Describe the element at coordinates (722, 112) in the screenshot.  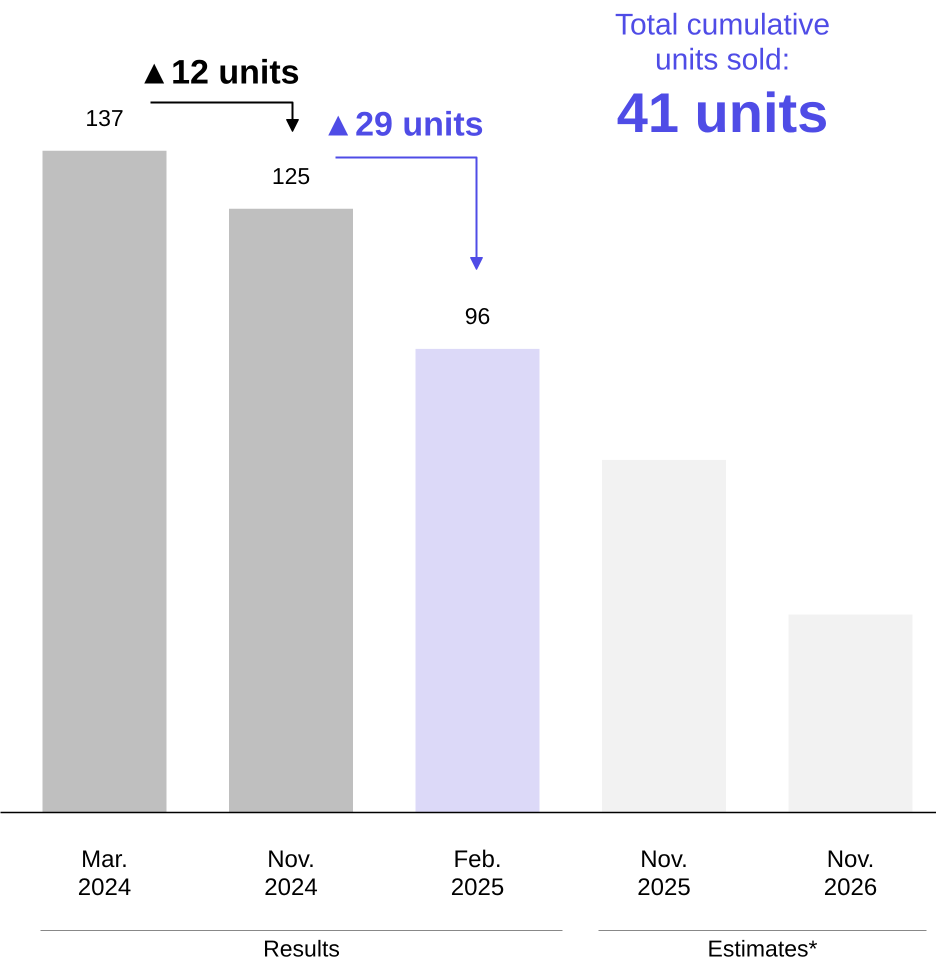
I see `text: 41 units` at that location.